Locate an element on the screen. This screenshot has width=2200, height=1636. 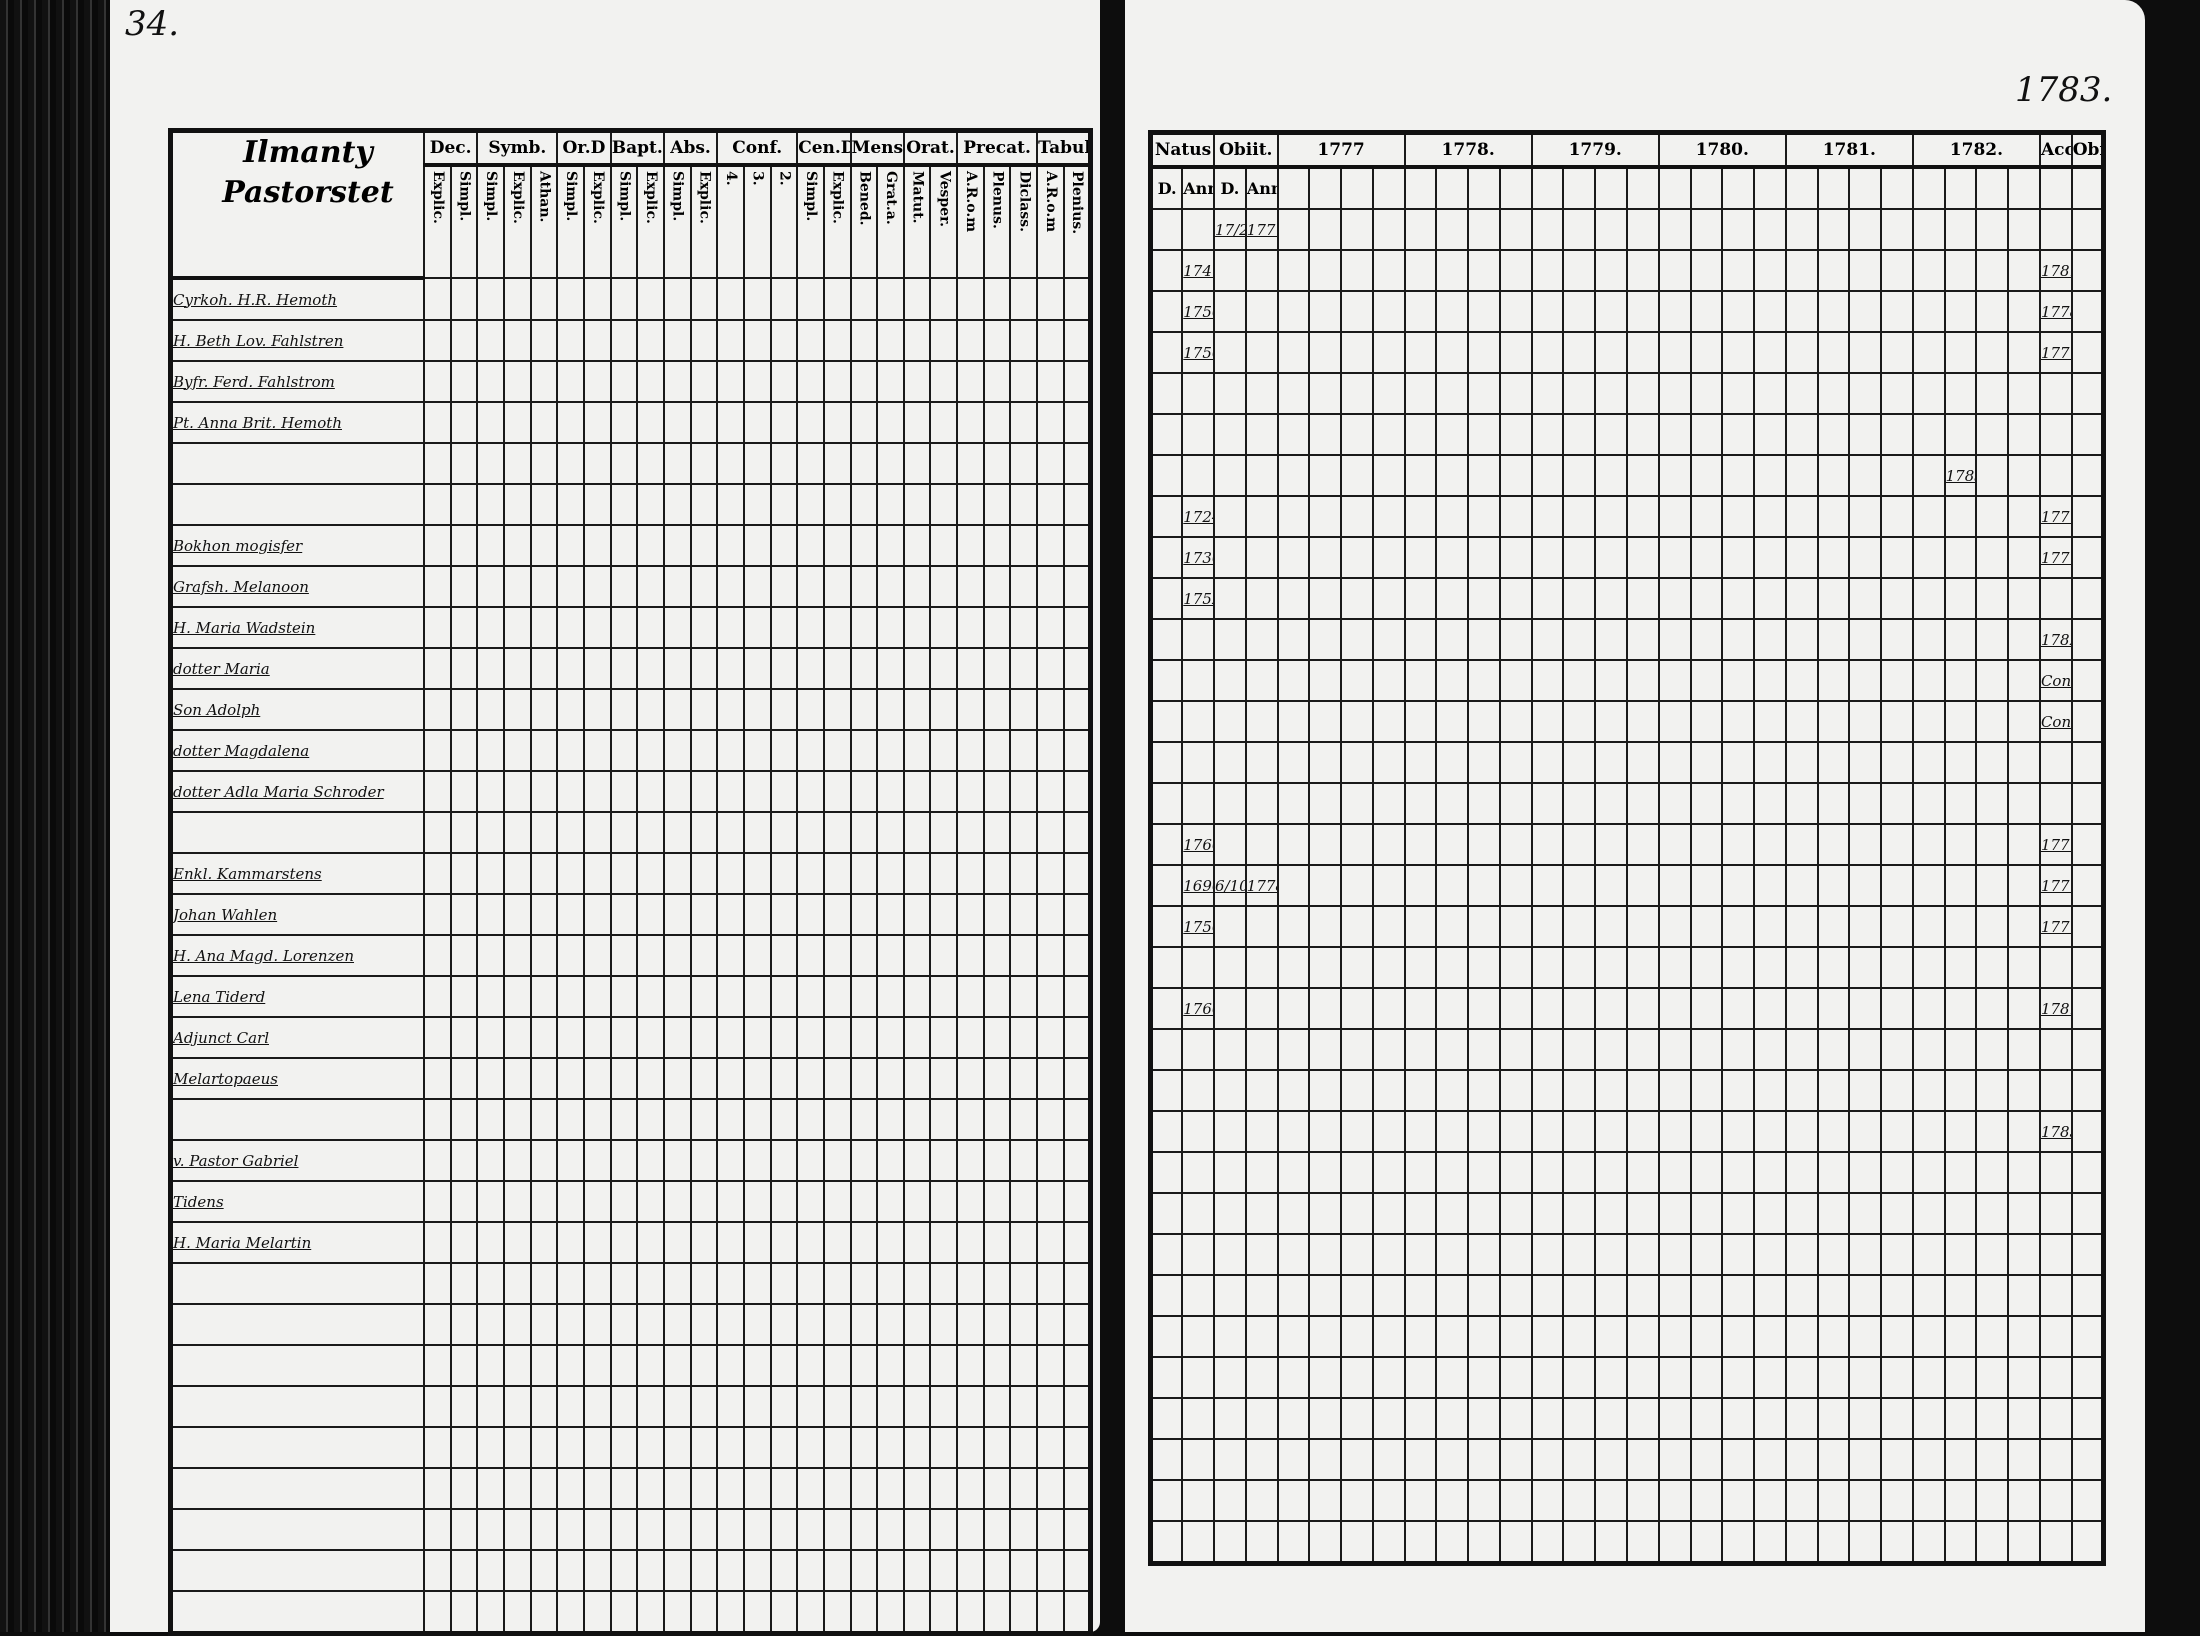
obiit-d-value: 6/10 is located at coordinates (1230, 885).